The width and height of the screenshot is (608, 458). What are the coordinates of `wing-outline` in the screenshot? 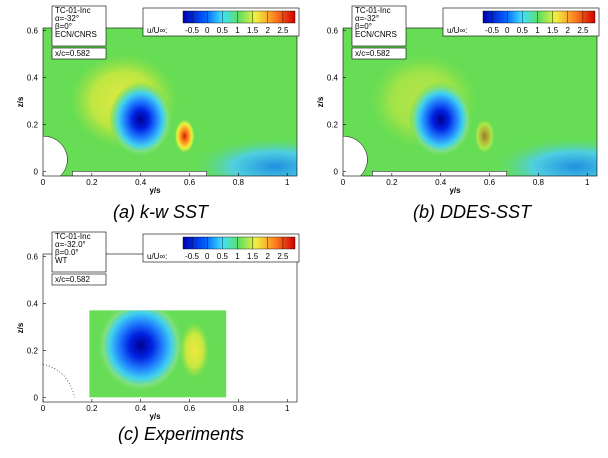 It's located at (59, 381).